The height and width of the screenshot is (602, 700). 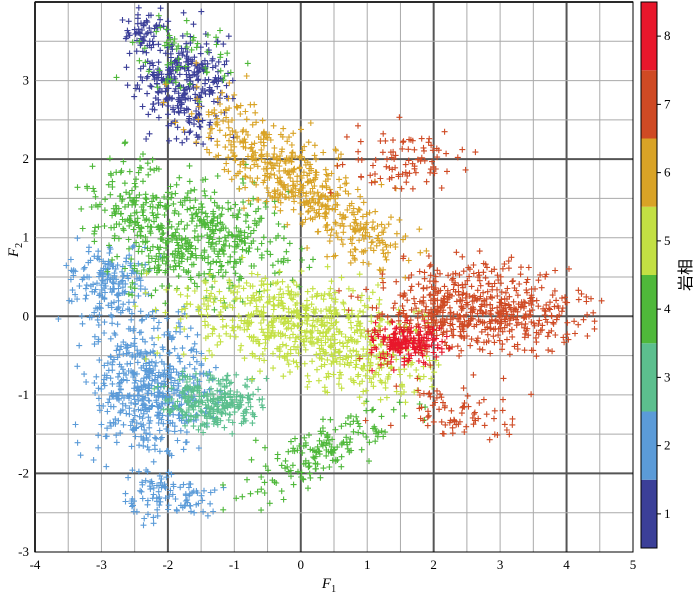 I want to click on y-tick-label: -1, so click(x=23, y=394).